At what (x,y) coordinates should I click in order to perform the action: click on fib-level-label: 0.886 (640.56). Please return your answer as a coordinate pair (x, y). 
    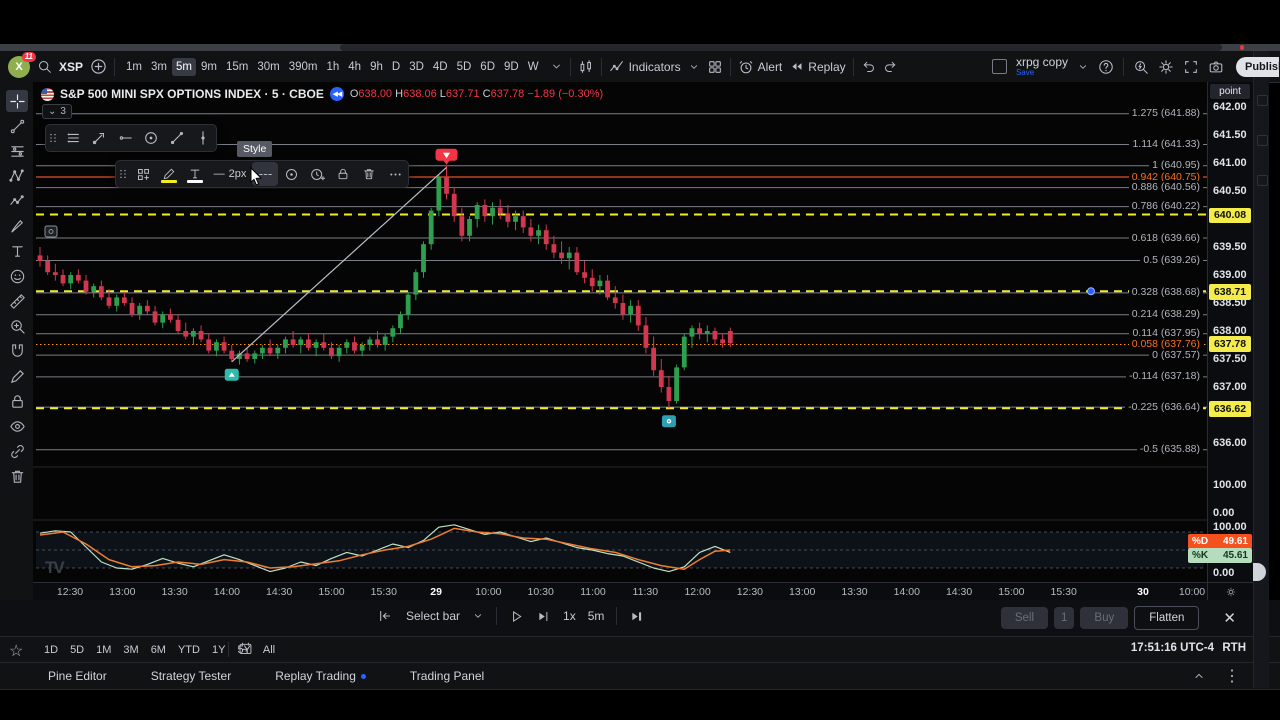
    Looking at the image, I should click on (1165, 187).